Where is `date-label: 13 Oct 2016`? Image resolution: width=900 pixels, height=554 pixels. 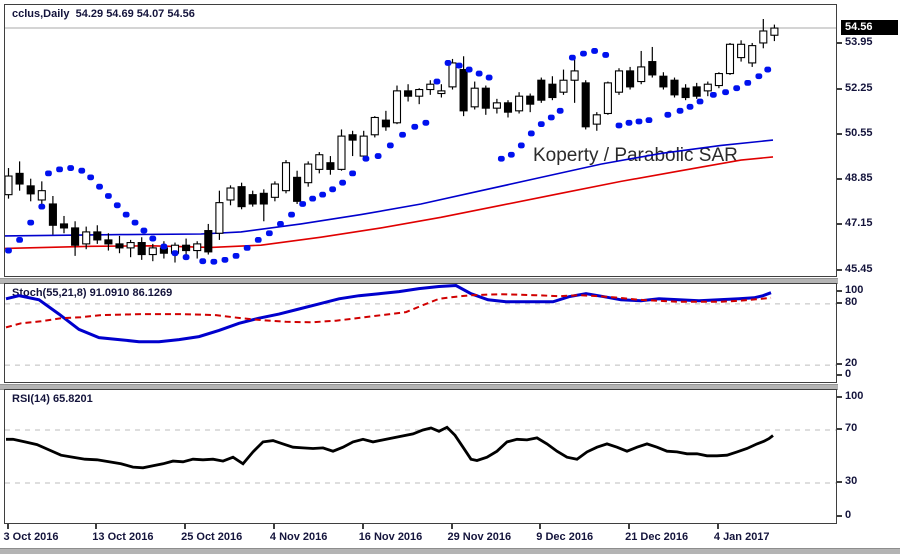 date-label: 13 Oct 2016 is located at coordinates (123, 537).